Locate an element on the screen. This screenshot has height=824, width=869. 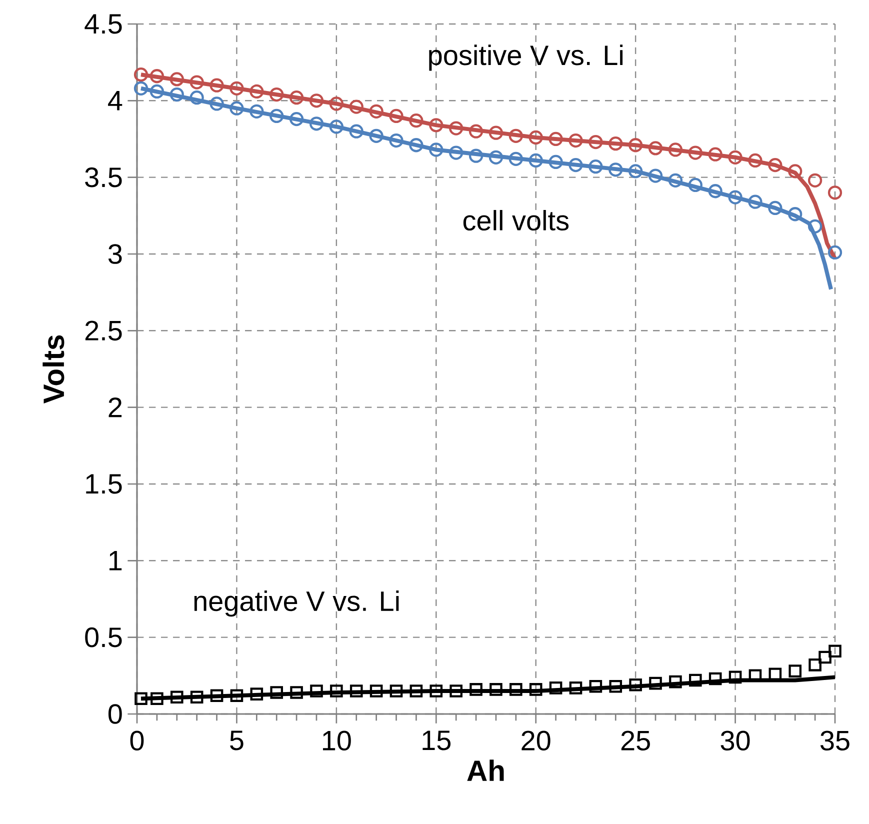
x-tick-label: 25 is located at coordinates (635, 740).